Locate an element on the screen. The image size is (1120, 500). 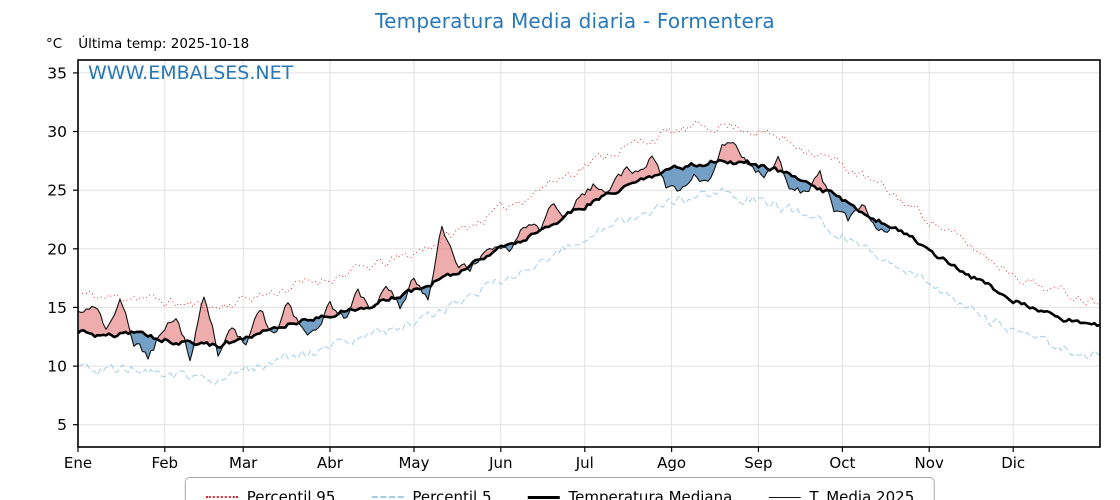
legend-item-t-media-2025: T. Media 2025 is located at coordinates (841, 494).